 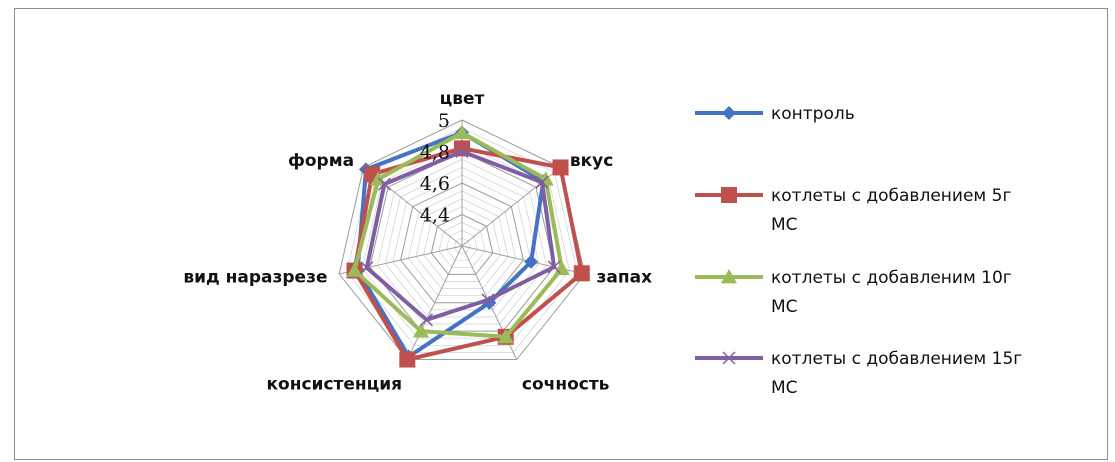 I want to click on legend-label: контроль, so click(x=813, y=114).